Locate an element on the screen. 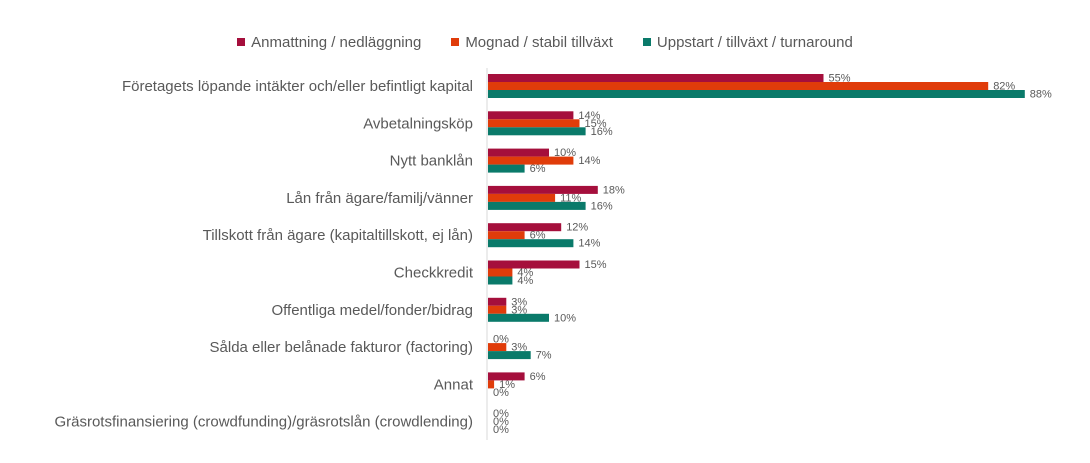 The width and height of the screenshot is (1090, 463). legend-label: Uppstart / tillväxt / turnaround is located at coordinates (754, 42).